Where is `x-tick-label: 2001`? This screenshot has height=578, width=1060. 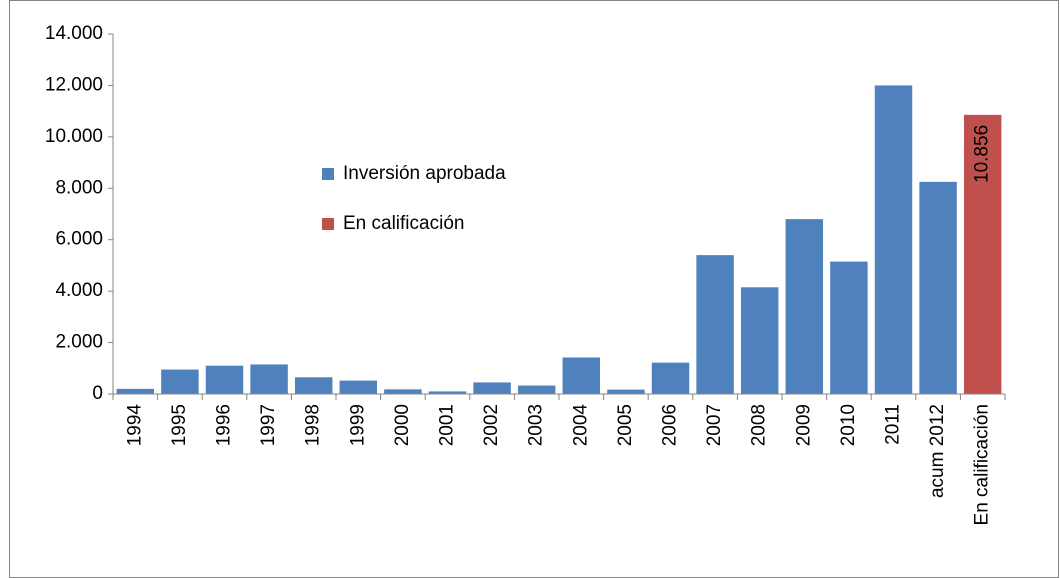 x-tick-label: 2001 is located at coordinates (447, 425).